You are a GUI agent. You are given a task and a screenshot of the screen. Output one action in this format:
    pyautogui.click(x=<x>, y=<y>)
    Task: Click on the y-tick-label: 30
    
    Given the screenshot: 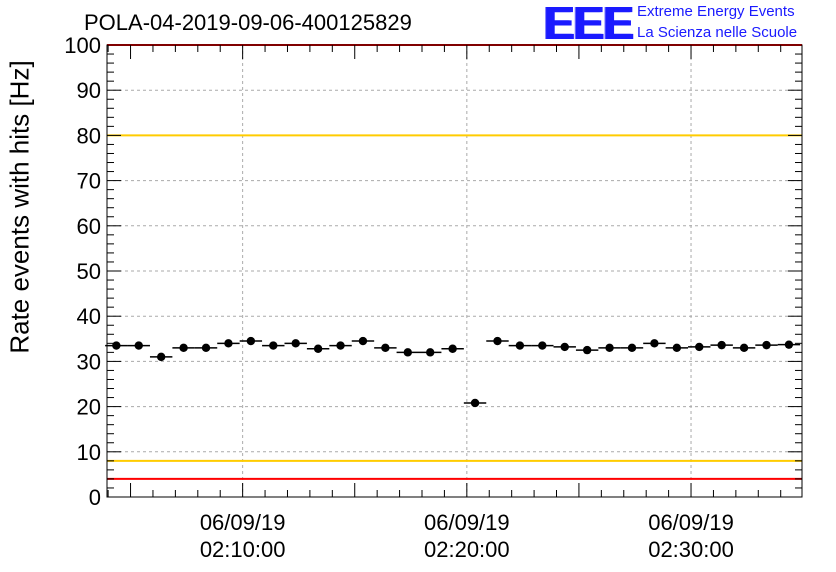 What is the action you would take?
    pyautogui.click(x=89, y=361)
    